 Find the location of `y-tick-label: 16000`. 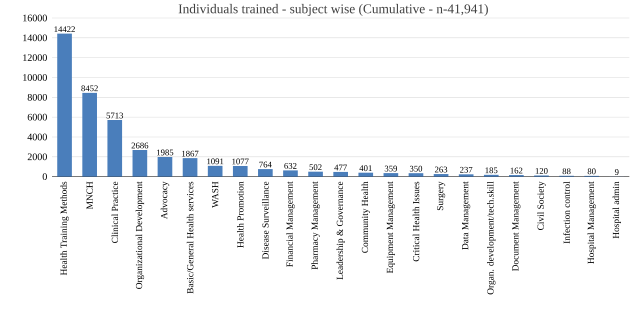

y-tick-label: 16000 is located at coordinates (35, 18).